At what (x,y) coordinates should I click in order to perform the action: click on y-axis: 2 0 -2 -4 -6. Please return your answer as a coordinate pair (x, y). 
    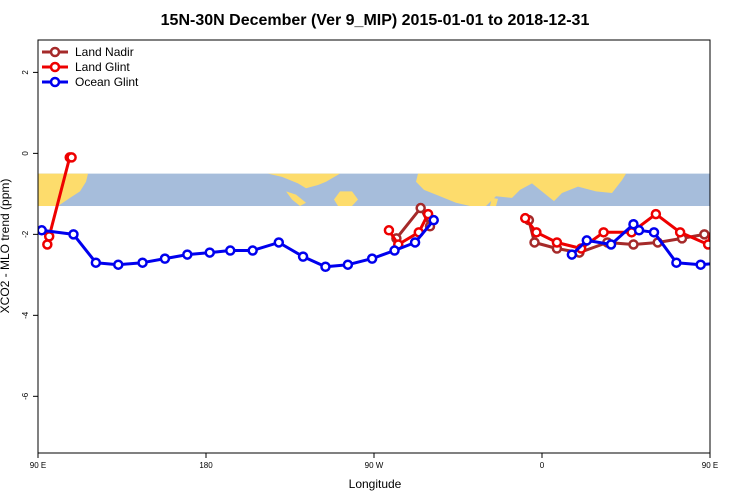
    Looking at the image, I should click on (29, 235).